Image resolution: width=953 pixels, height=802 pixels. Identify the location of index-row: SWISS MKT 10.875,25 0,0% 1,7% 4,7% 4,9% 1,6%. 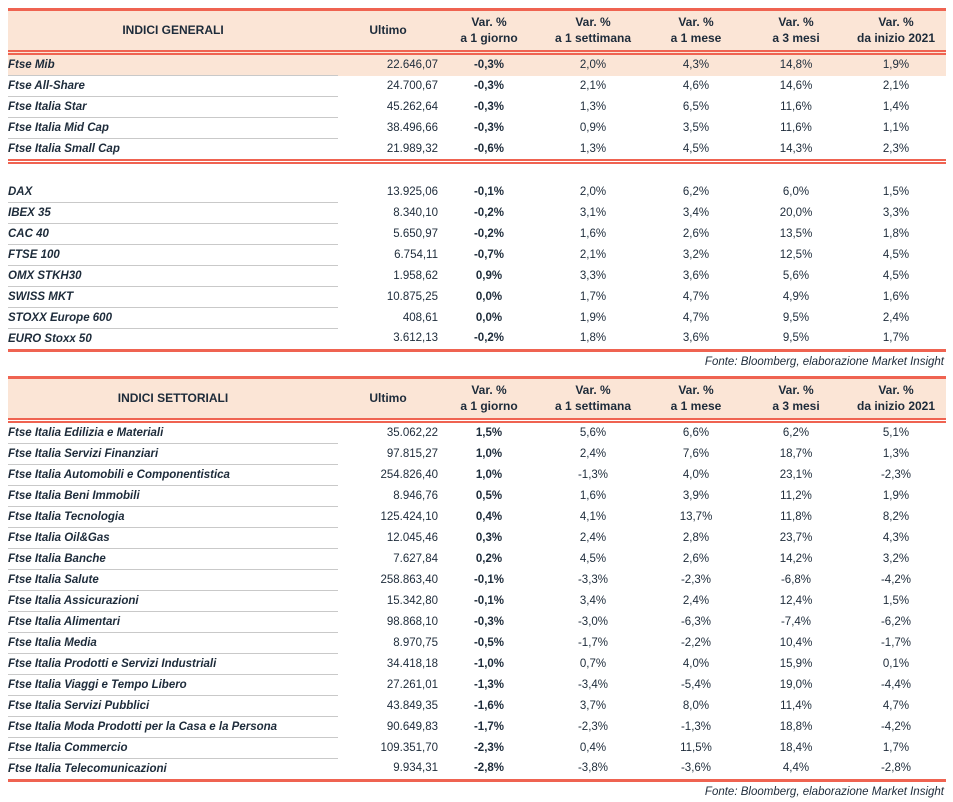
(477, 297).